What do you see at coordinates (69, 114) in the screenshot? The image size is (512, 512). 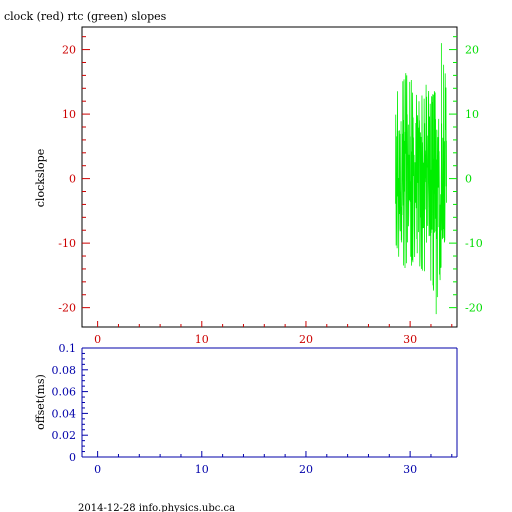 I see `left-tick-label: 10` at bounding box center [69, 114].